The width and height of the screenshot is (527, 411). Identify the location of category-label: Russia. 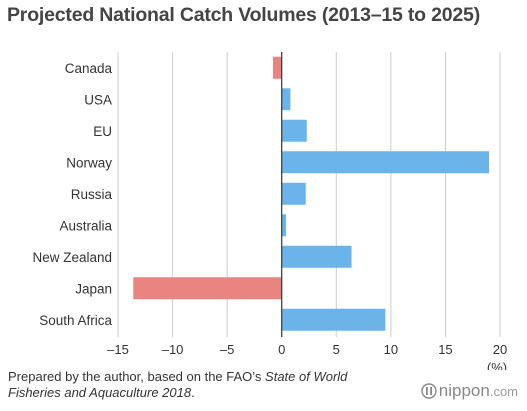
(92, 194).